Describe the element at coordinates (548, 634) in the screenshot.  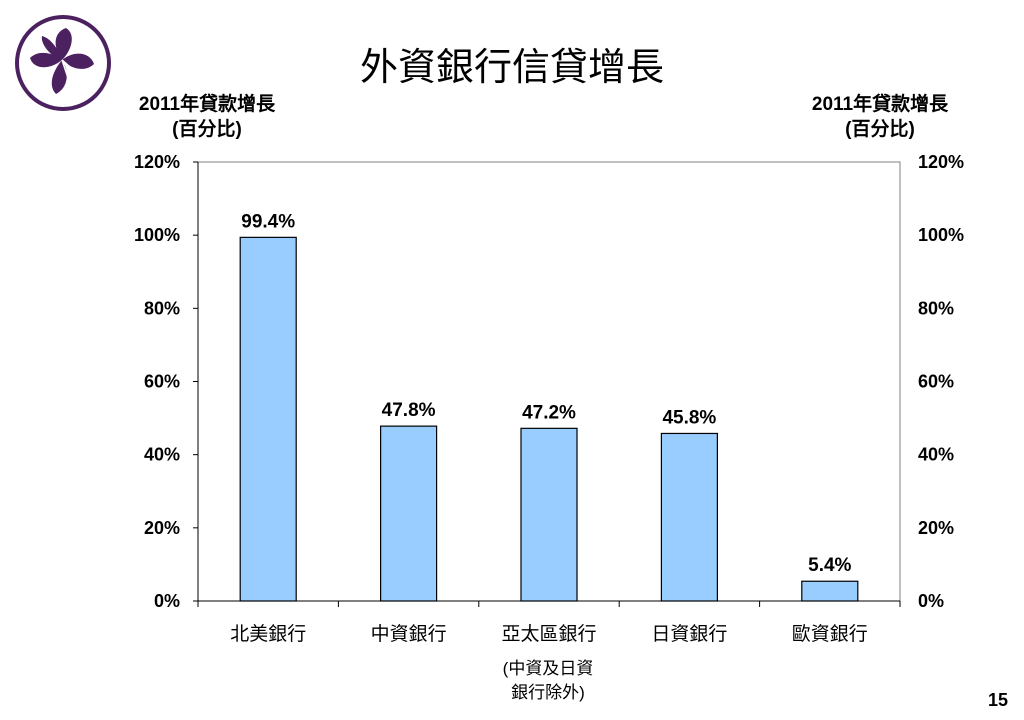
I see `category-label: 亞太區銀行` at that location.